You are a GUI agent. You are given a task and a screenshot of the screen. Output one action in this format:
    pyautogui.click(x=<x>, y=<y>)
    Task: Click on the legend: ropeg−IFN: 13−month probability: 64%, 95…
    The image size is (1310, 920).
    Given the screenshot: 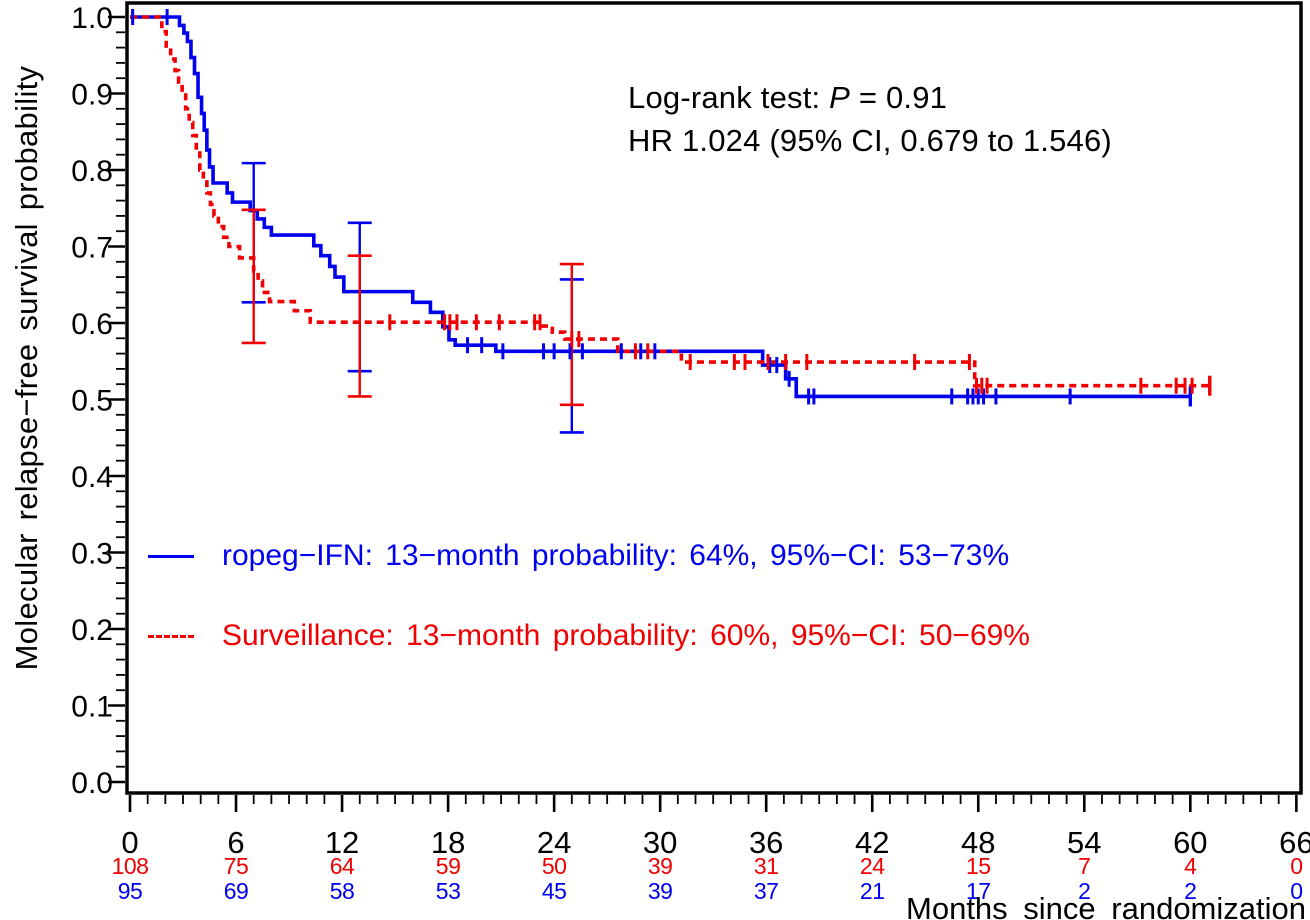 What is the action you would take?
    pyautogui.click(x=589, y=596)
    